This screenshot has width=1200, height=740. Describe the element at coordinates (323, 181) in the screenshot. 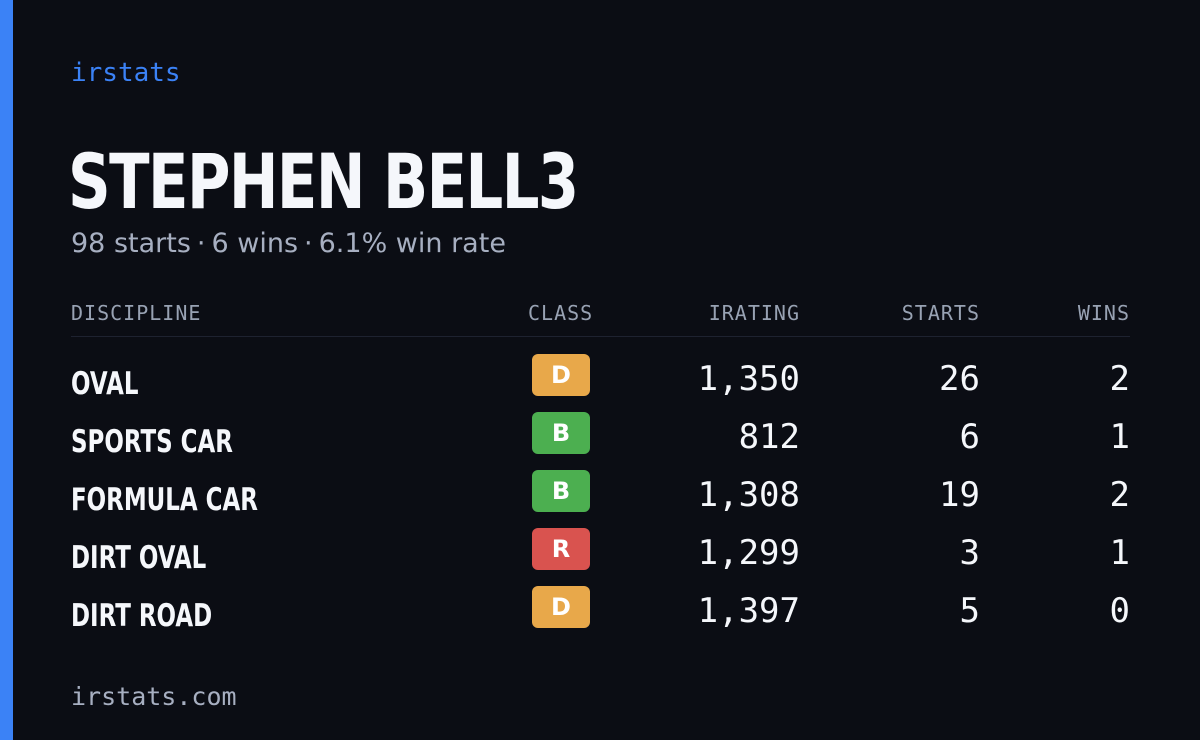

I see `player-name: STEPHEN BELL3` at that location.